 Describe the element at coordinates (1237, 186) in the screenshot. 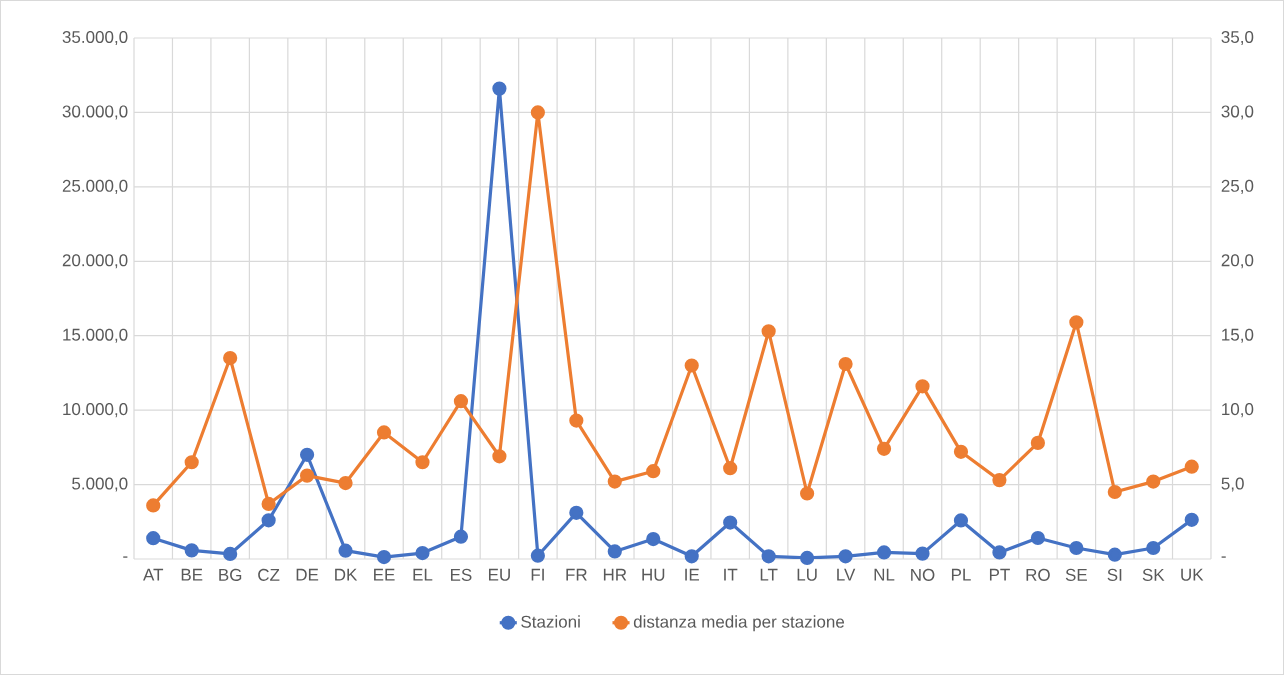

I see `y2-tick-label: 25,0` at that location.